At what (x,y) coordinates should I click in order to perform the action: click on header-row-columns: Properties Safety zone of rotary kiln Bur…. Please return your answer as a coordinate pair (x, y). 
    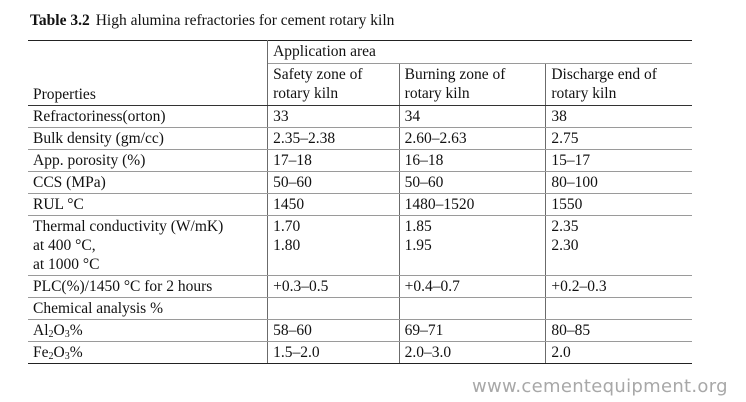
    Looking at the image, I should click on (360, 84).